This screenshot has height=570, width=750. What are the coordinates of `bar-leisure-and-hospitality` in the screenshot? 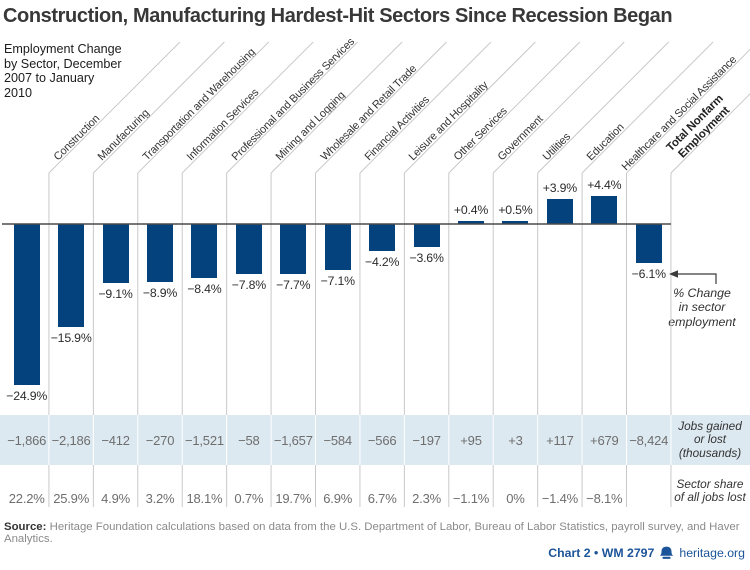 It's located at (382, 238).